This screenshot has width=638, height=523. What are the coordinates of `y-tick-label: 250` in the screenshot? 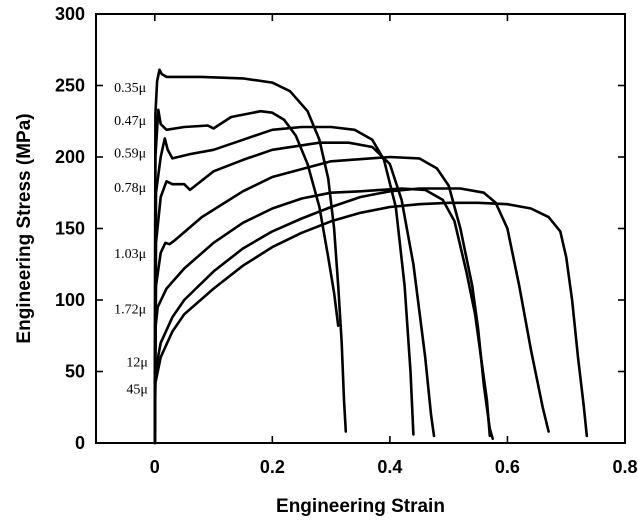 It's located at (70, 86).